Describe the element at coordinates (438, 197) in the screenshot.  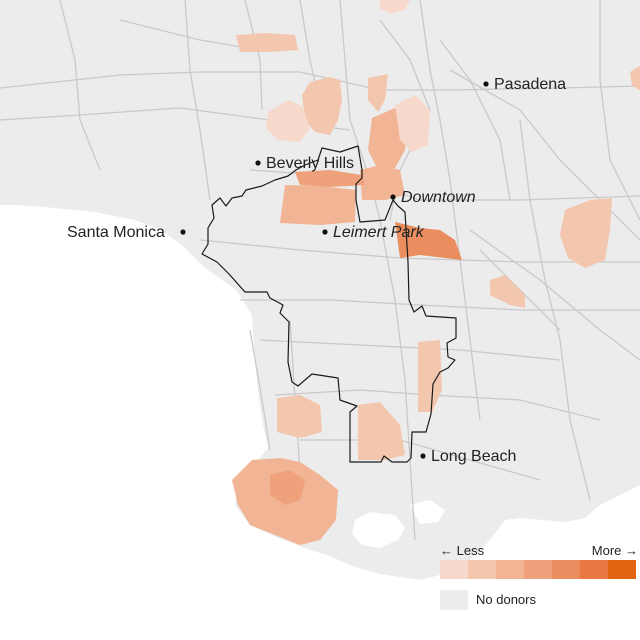
I see `place-label-downtown: Downtown` at that location.